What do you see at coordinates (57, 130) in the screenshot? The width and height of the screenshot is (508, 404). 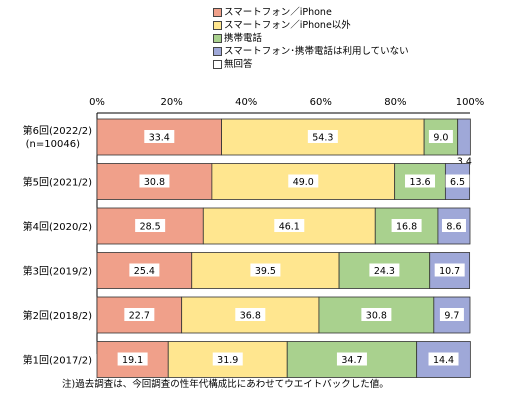 I see `category-label: 第6回(2022/2)` at bounding box center [57, 130].